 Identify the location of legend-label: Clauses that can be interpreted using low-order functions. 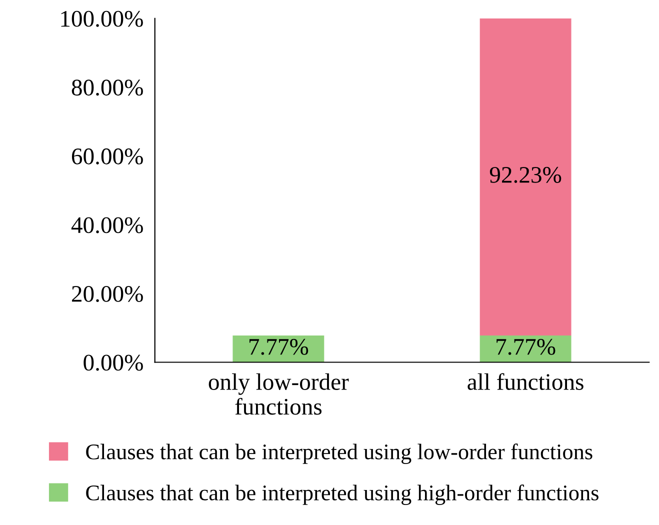
(339, 454).